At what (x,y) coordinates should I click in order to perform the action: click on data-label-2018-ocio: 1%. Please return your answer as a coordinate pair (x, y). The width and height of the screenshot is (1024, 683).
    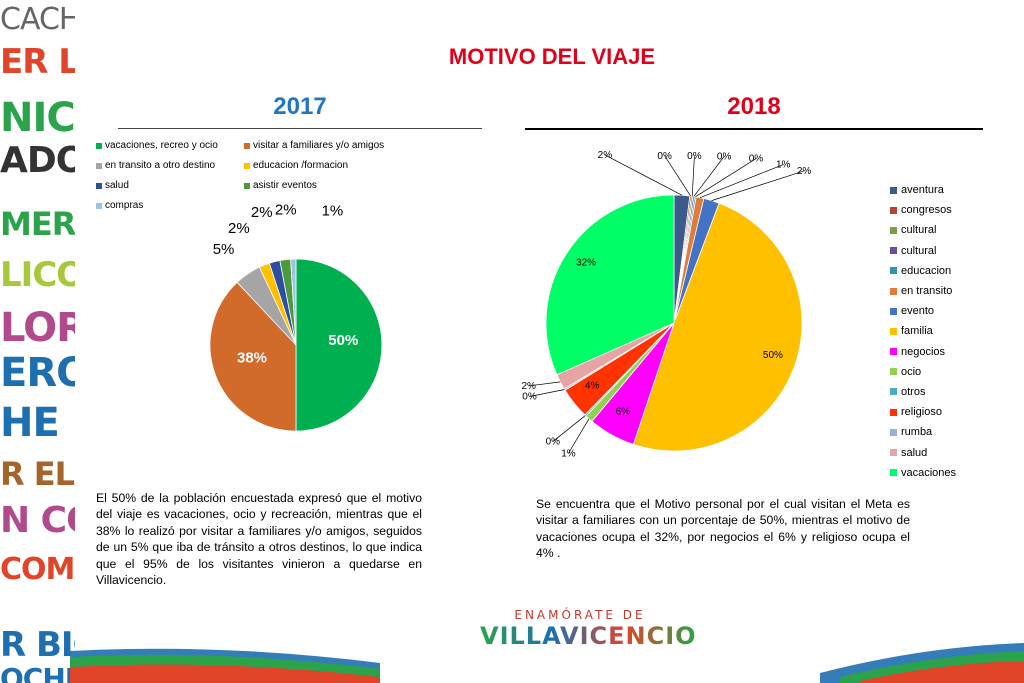
    Looking at the image, I should click on (568, 453).